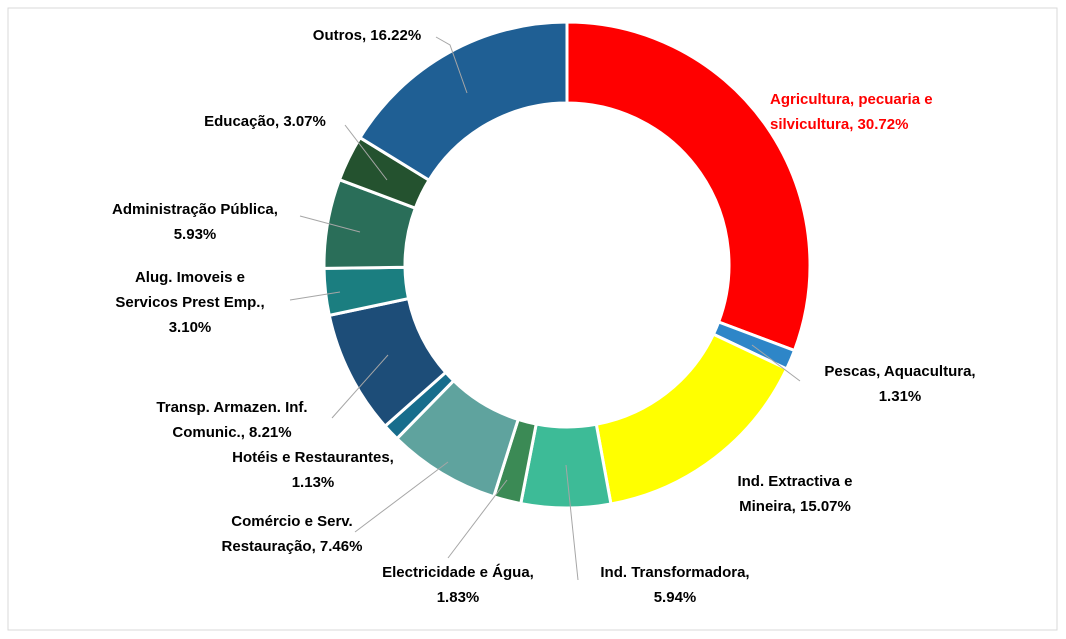  What do you see at coordinates (265, 121) in the screenshot?
I see `data-label: Educação, 3.07%` at bounding box center [265, 121].